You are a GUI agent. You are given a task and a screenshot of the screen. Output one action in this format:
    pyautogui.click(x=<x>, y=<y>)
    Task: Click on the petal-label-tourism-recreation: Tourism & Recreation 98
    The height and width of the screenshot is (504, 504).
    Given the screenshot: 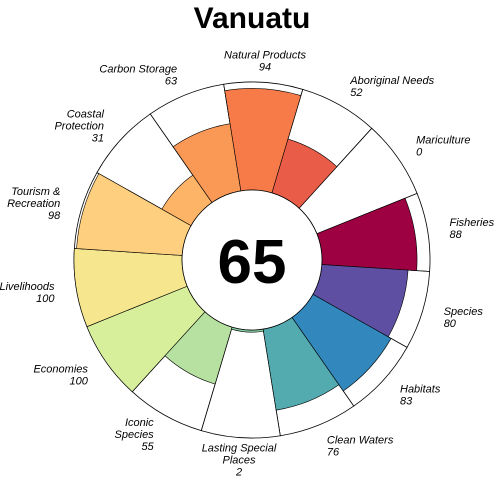 What is the action you would take?
    pyautogui.click(x=34, y=204)
    